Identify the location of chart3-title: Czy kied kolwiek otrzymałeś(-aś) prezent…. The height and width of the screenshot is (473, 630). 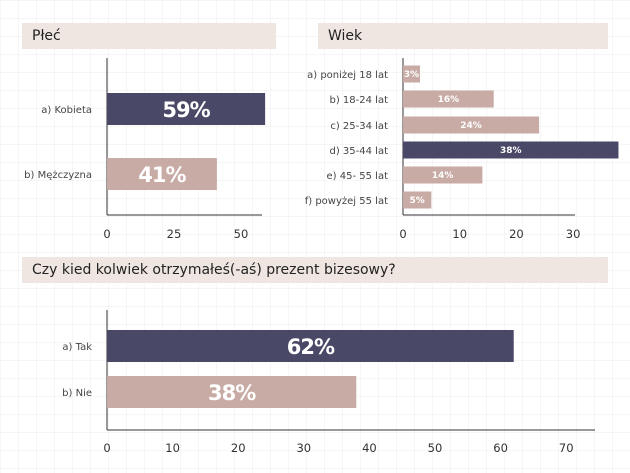
(315, 270).